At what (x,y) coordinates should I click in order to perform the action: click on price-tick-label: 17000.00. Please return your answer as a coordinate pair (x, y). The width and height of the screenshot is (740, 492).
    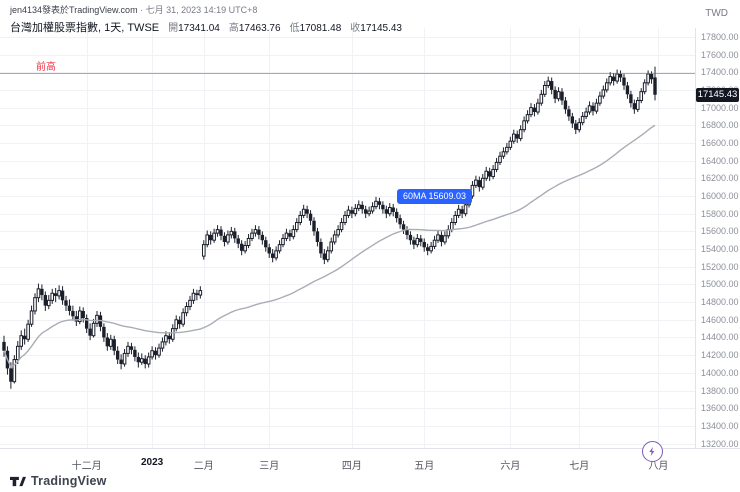
    Looking at the image, I should click on (720, 107).